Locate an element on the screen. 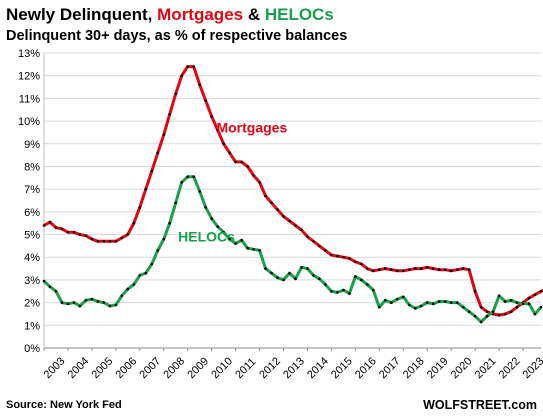 This screenshot has height=416, width=543. x-tick-label: 2011 is located at coordinates (245, 368).